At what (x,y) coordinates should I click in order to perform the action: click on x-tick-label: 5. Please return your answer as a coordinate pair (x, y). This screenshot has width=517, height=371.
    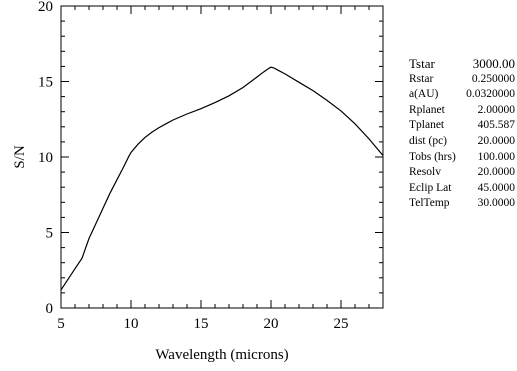
    Looking at the image, I should click on (61, 324).